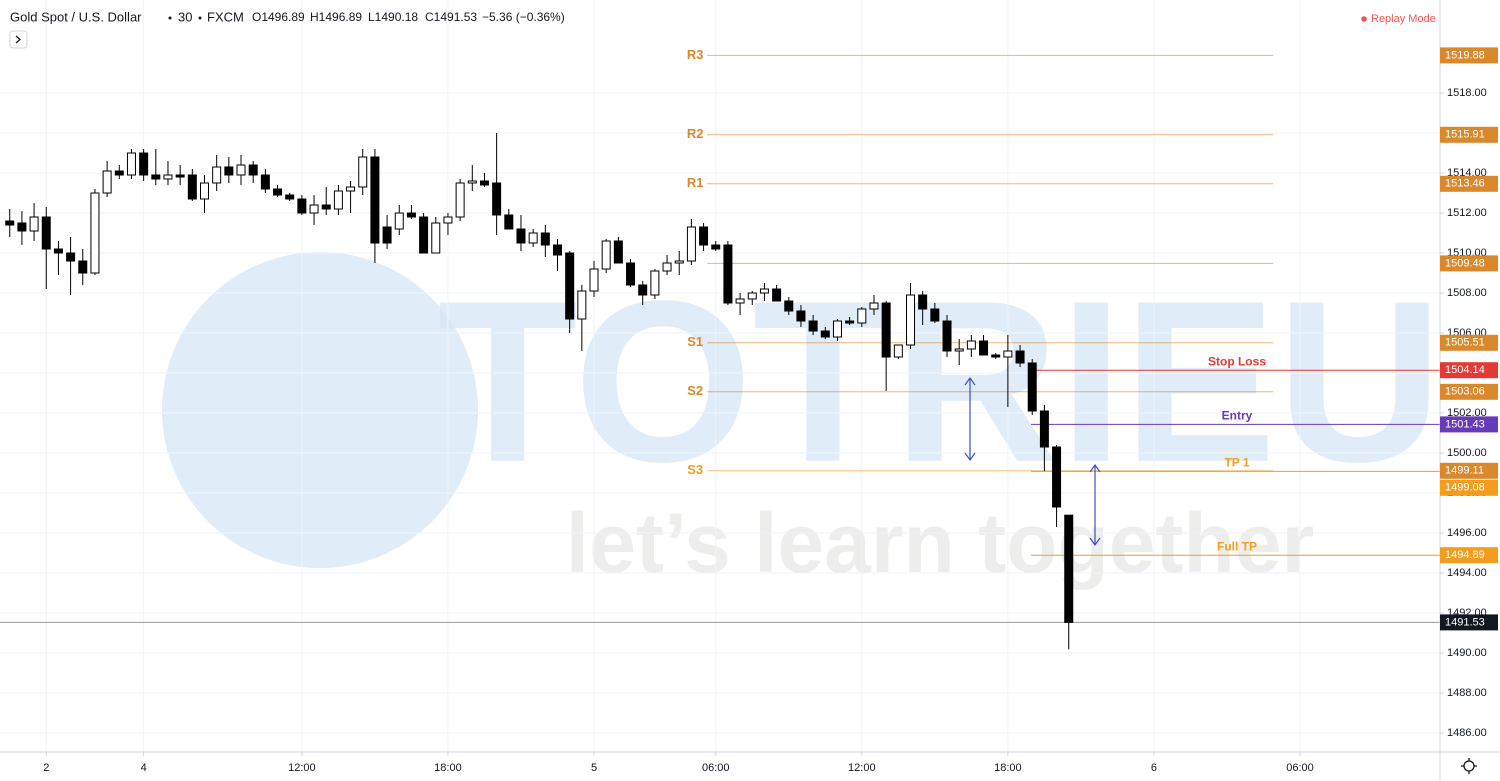 This screenshot has width=1500, height=781. What do you see at coordinates (46, 768) in the screenshot?
I see `x-tick-label: 2` at bounding box center [46, 768].